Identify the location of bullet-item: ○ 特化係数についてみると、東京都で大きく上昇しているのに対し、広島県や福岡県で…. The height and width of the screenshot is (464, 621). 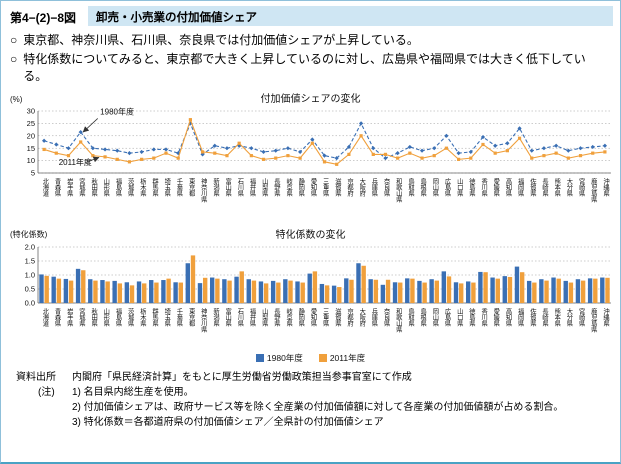
(310, 68).